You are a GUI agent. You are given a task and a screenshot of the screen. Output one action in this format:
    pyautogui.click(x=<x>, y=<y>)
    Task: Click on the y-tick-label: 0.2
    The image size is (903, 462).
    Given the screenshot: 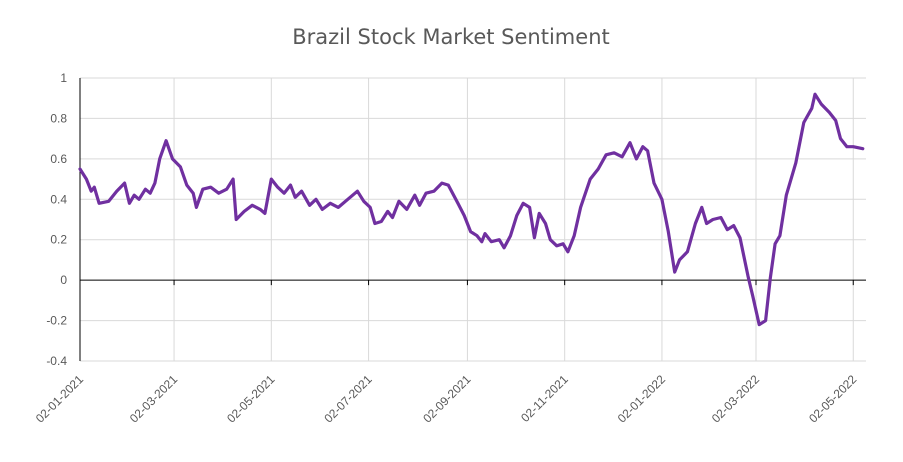 What is the action you would take?
    pyautogui.click(x=58, y=240)
    